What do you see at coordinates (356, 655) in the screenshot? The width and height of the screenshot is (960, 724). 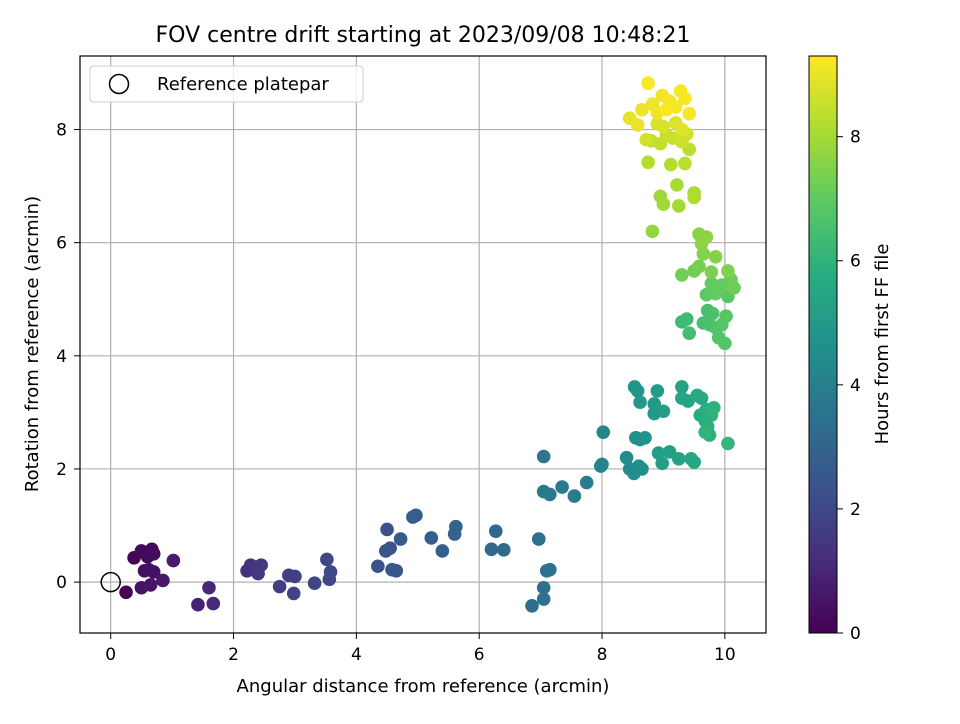 I see `x-tick-label: 4` at bounding box center [356, 655].